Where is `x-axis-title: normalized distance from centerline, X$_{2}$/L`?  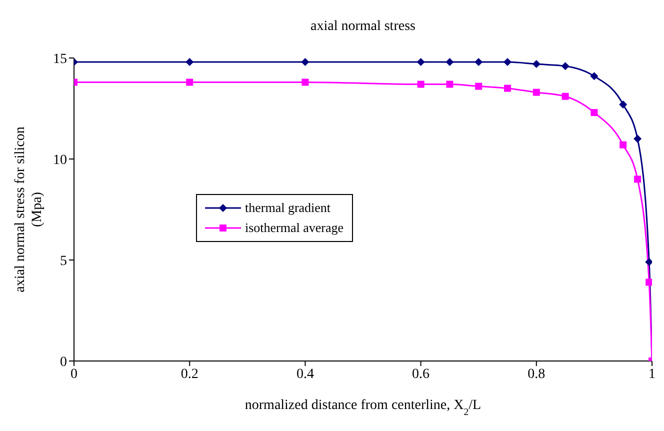 x-axis-title: normalized distance from centerline, X$_{2}$/L is located at coordinates (363, 408).